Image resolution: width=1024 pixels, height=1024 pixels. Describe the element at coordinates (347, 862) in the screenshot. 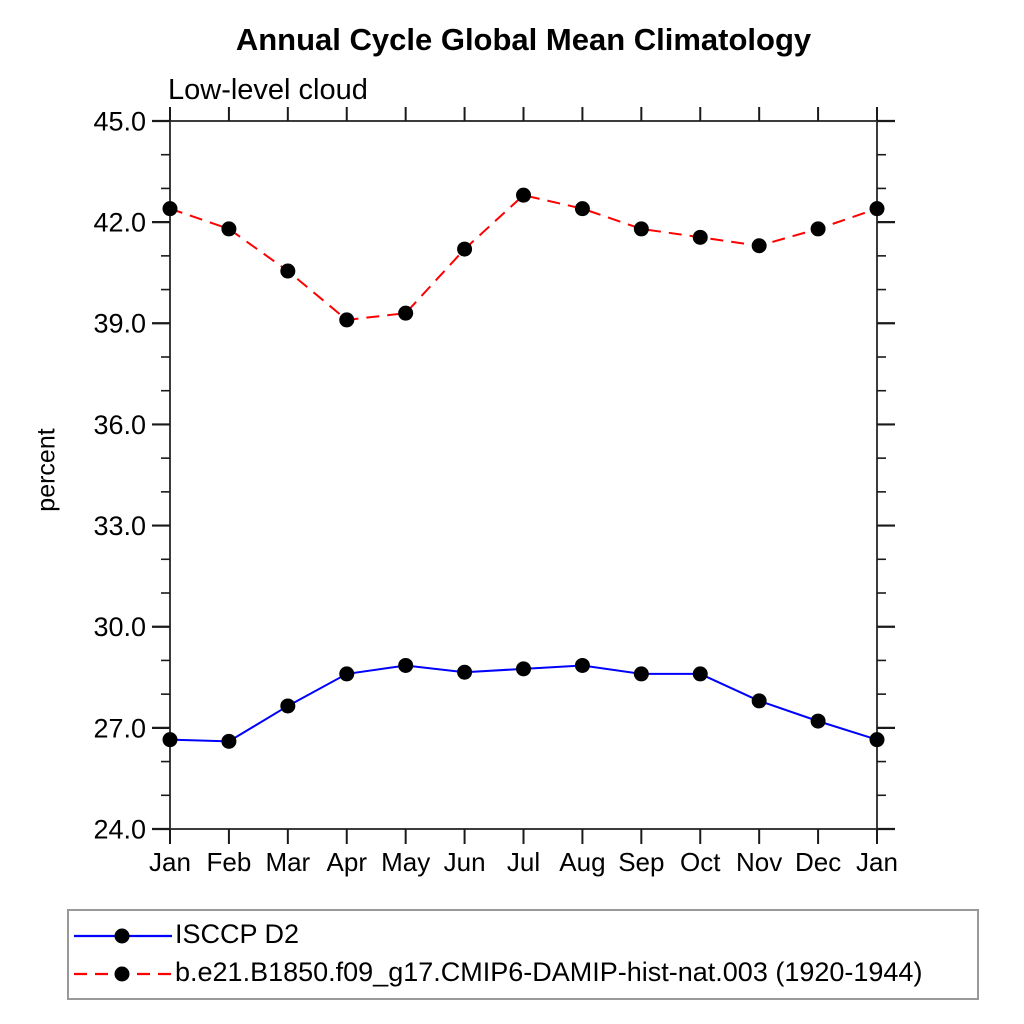

I see `x-tick-label: Apr` at that location.